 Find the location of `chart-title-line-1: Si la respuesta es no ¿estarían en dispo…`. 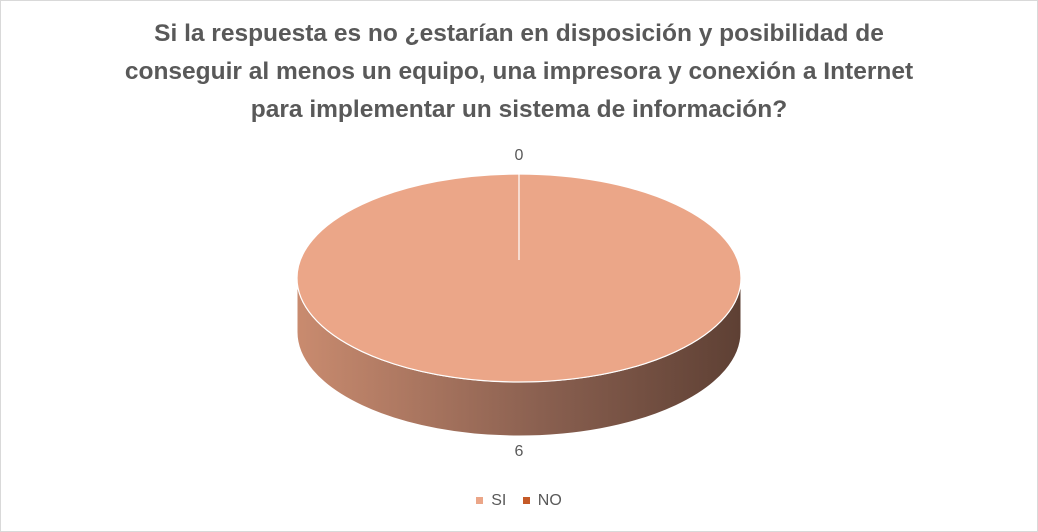

chart-title-line-1: Si la respuesta es no ¿estarían en dispo… is located at coordinates (519, 33).